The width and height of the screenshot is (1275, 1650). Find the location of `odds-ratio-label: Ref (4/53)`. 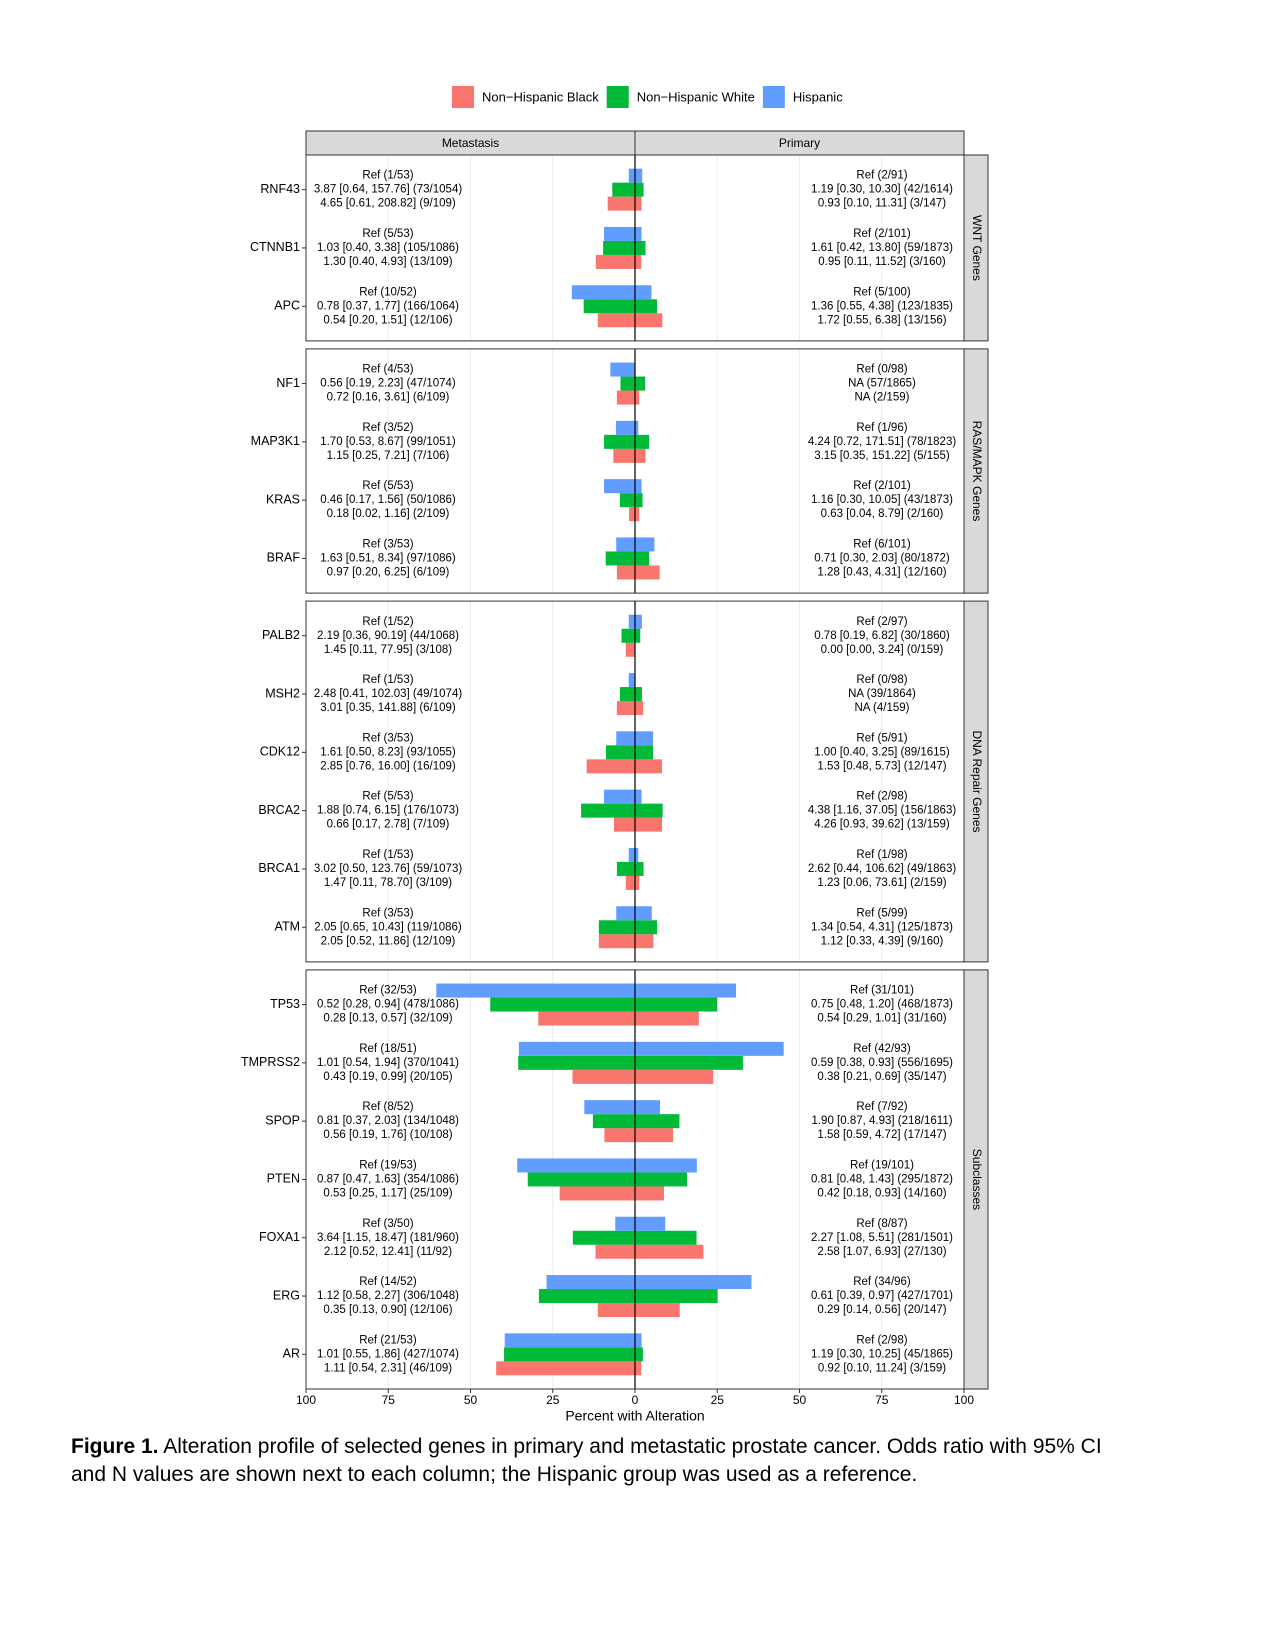

odds-ratio-label: Ref (4/53) is located at coordinates (387, 370).